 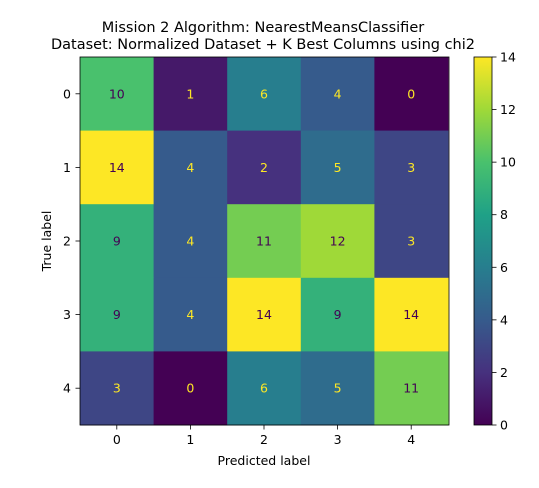 I want to click on heatmap-cell-r2-c1, so click(x=190, y=241).